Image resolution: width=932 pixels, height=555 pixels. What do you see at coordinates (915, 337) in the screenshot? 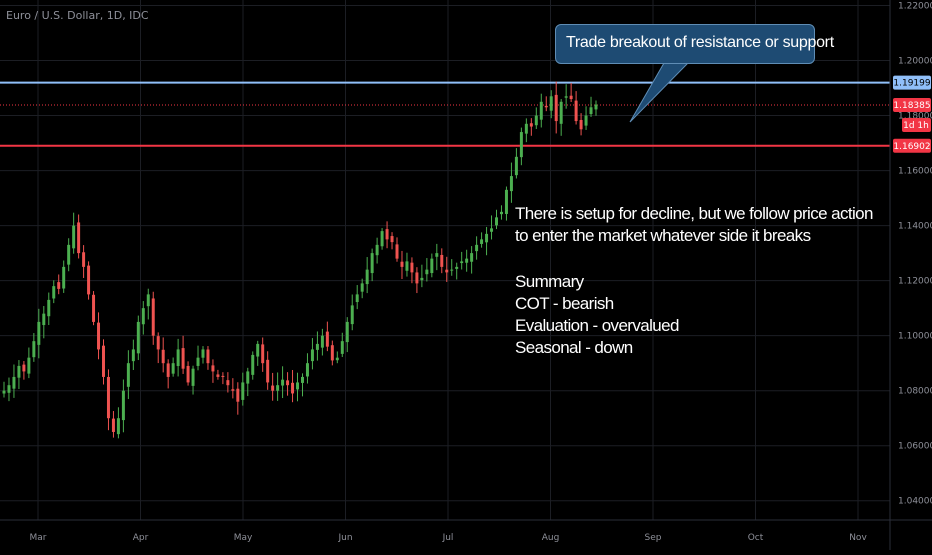
I see `y-tick-label: 1.10000` at bounding box center [915, 337].